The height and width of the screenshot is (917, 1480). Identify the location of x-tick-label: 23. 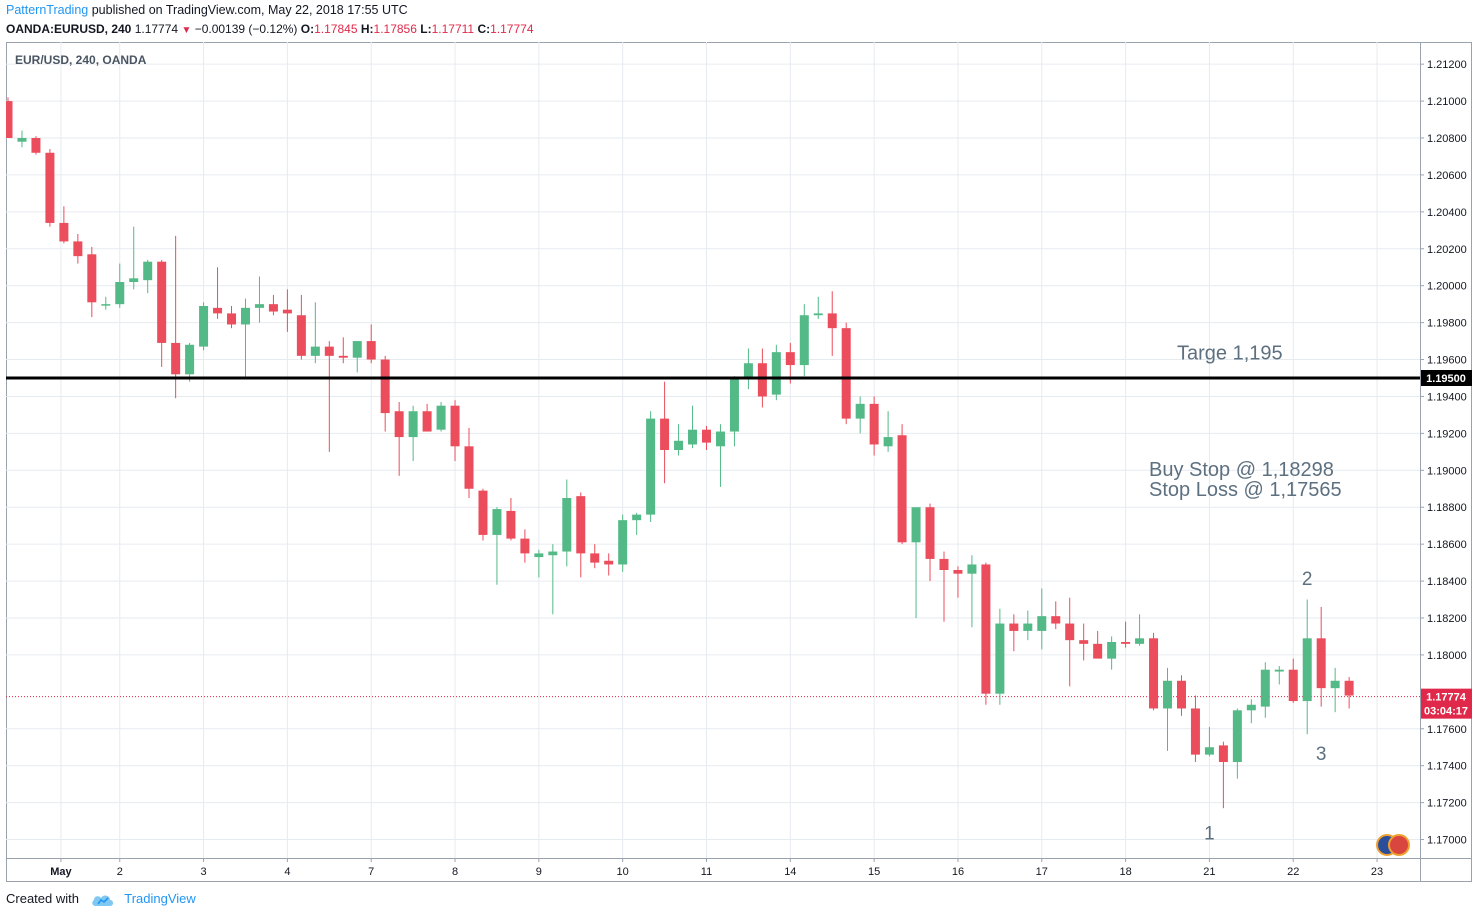
(1377, 872).